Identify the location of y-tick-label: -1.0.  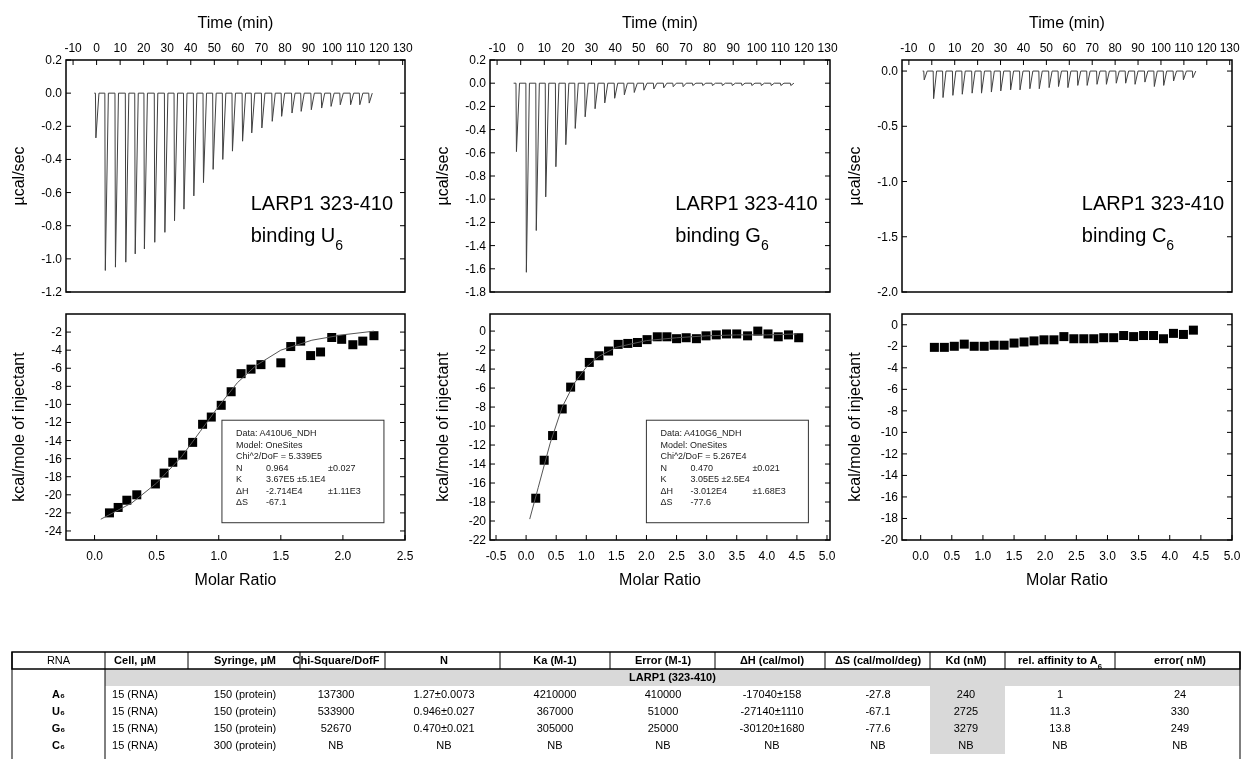
(888, 181).